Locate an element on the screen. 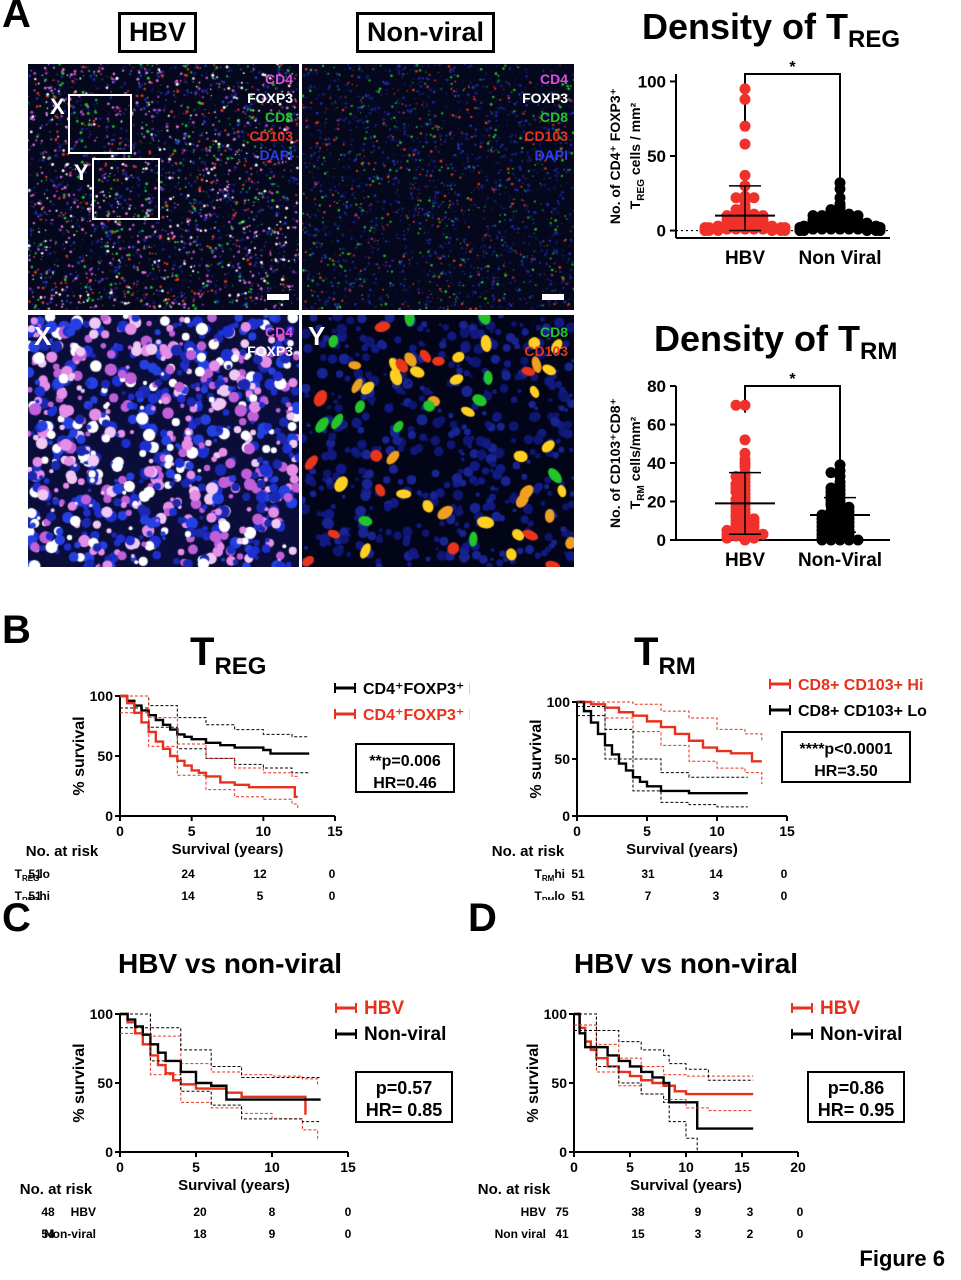  stats-line: ****p<0.0001 is located at coordinates (846, 749).